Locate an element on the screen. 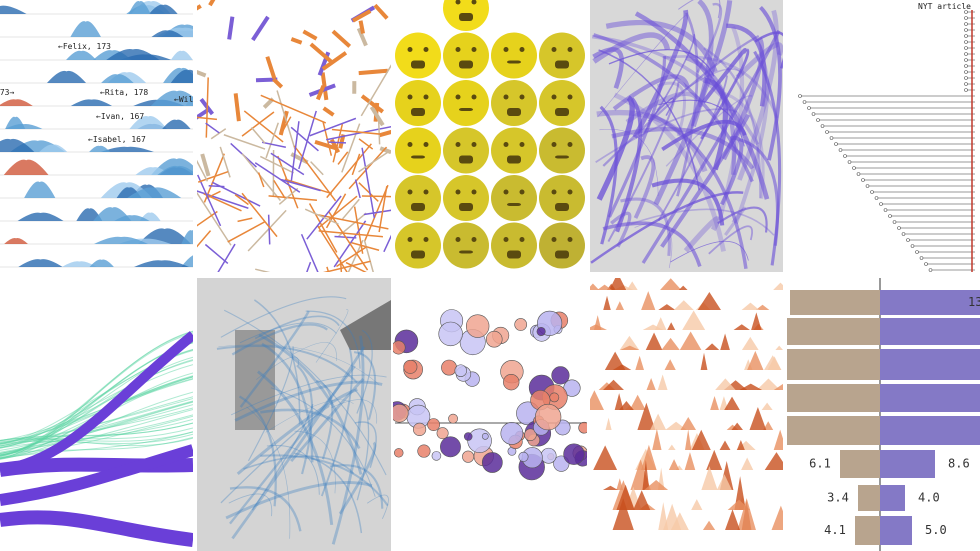 This screenshot has height=551, width=980. bubble-panel is located at coordinates (490, 395).